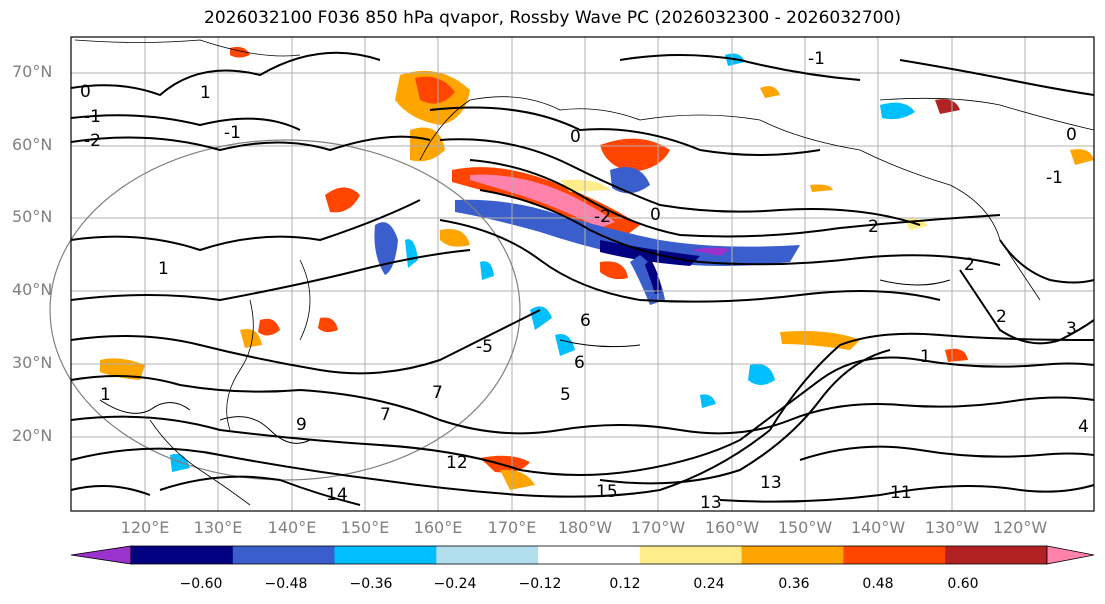  I want to click on colorbar, so click(582, 555).